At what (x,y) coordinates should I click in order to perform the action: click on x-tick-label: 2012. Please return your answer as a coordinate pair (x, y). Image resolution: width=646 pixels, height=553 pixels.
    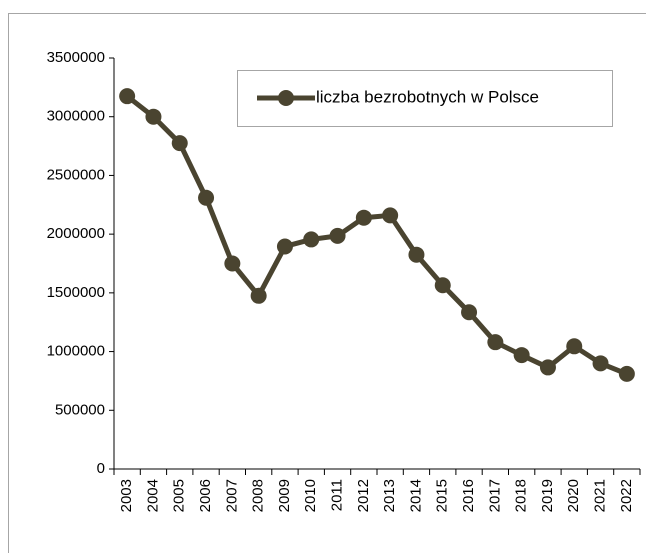
    Looking at the image, I should click on (363, 495).